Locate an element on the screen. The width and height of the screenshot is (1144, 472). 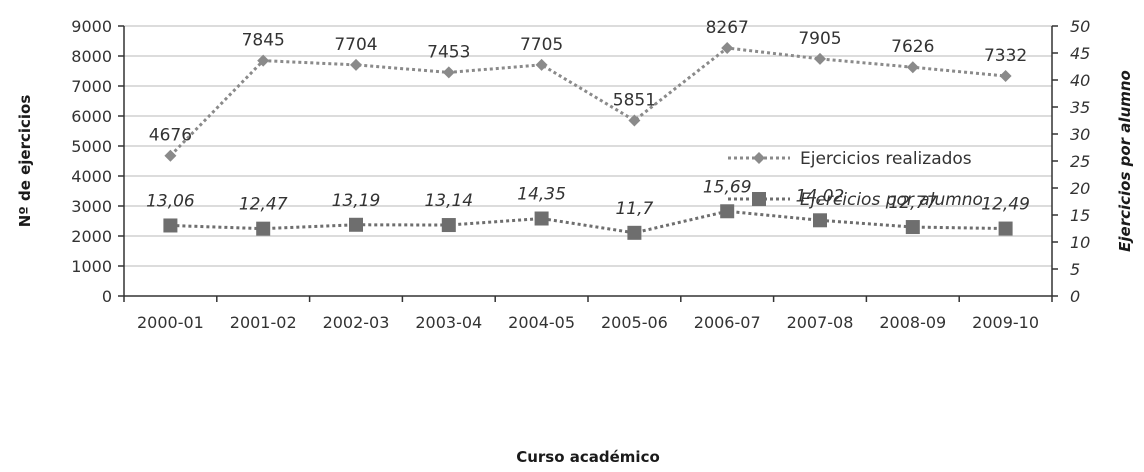
data-label: 8267 is located at coordinates (727, 28).